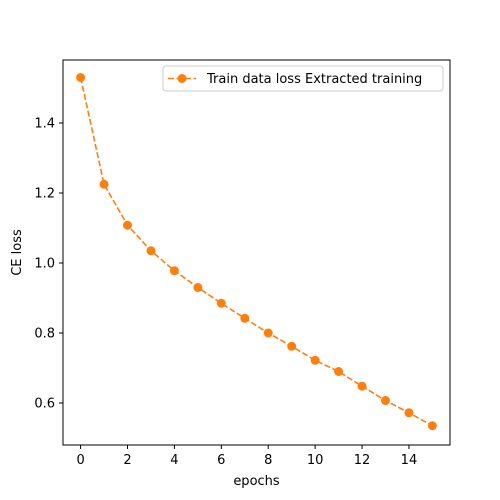 The image size is (500, 500). Describe the element at coordinates (409, 460) in the screenshot. I see `x-tick-label: 14` at that location.